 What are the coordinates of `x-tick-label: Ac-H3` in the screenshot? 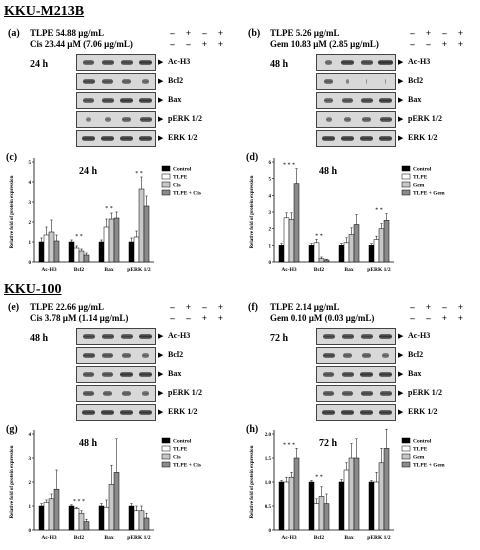 It's located at (49, 538).